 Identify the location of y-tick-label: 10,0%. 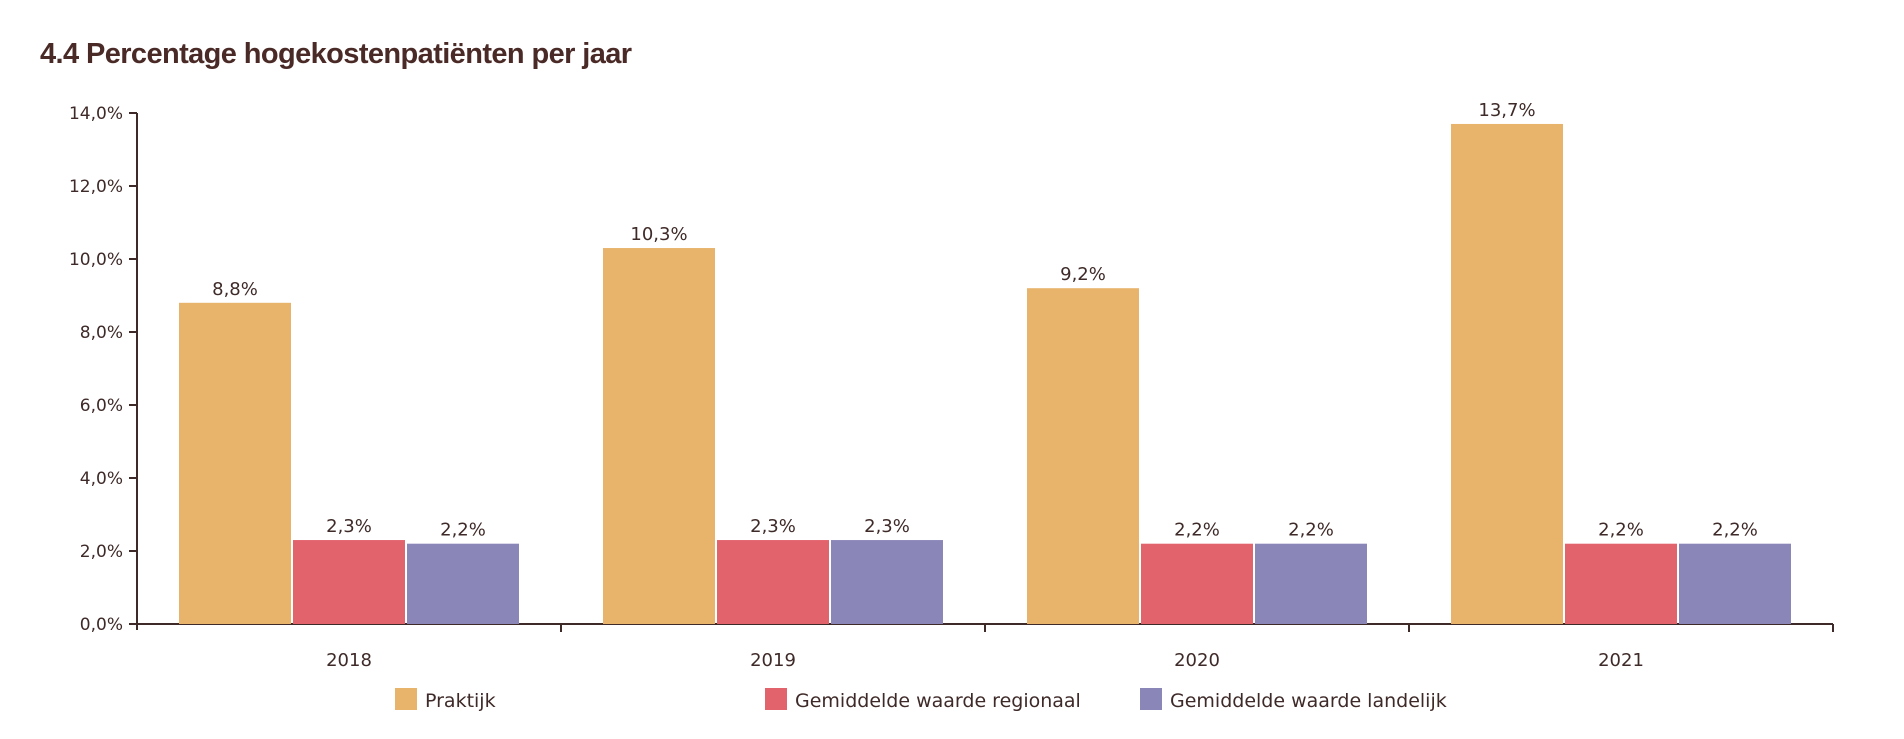
(96, 260).